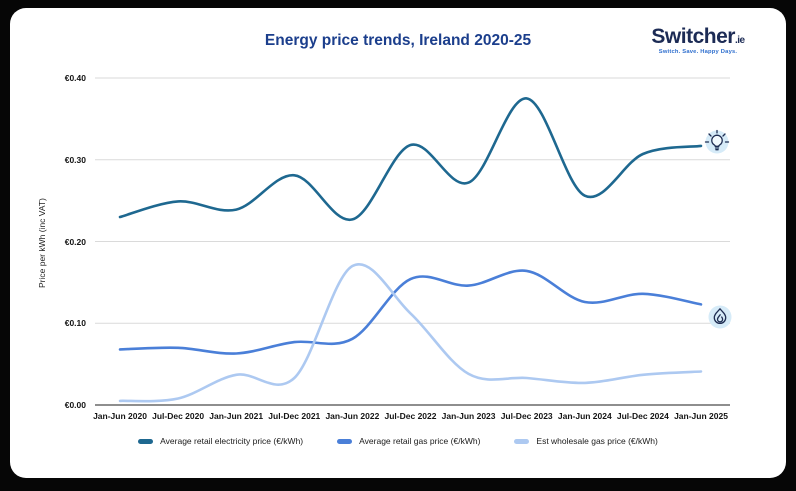 The image size is (796, 491). Describe the element at coordinates (75, 159) in the screenshot. I see `y-tick-label: €0.30` at that location.